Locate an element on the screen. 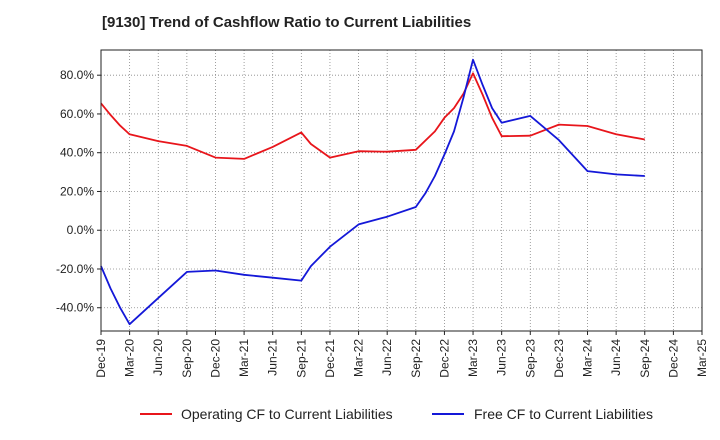 The image size is (720, 440). x-tick-label: Mar-20 is located at coordinates (130, 358).